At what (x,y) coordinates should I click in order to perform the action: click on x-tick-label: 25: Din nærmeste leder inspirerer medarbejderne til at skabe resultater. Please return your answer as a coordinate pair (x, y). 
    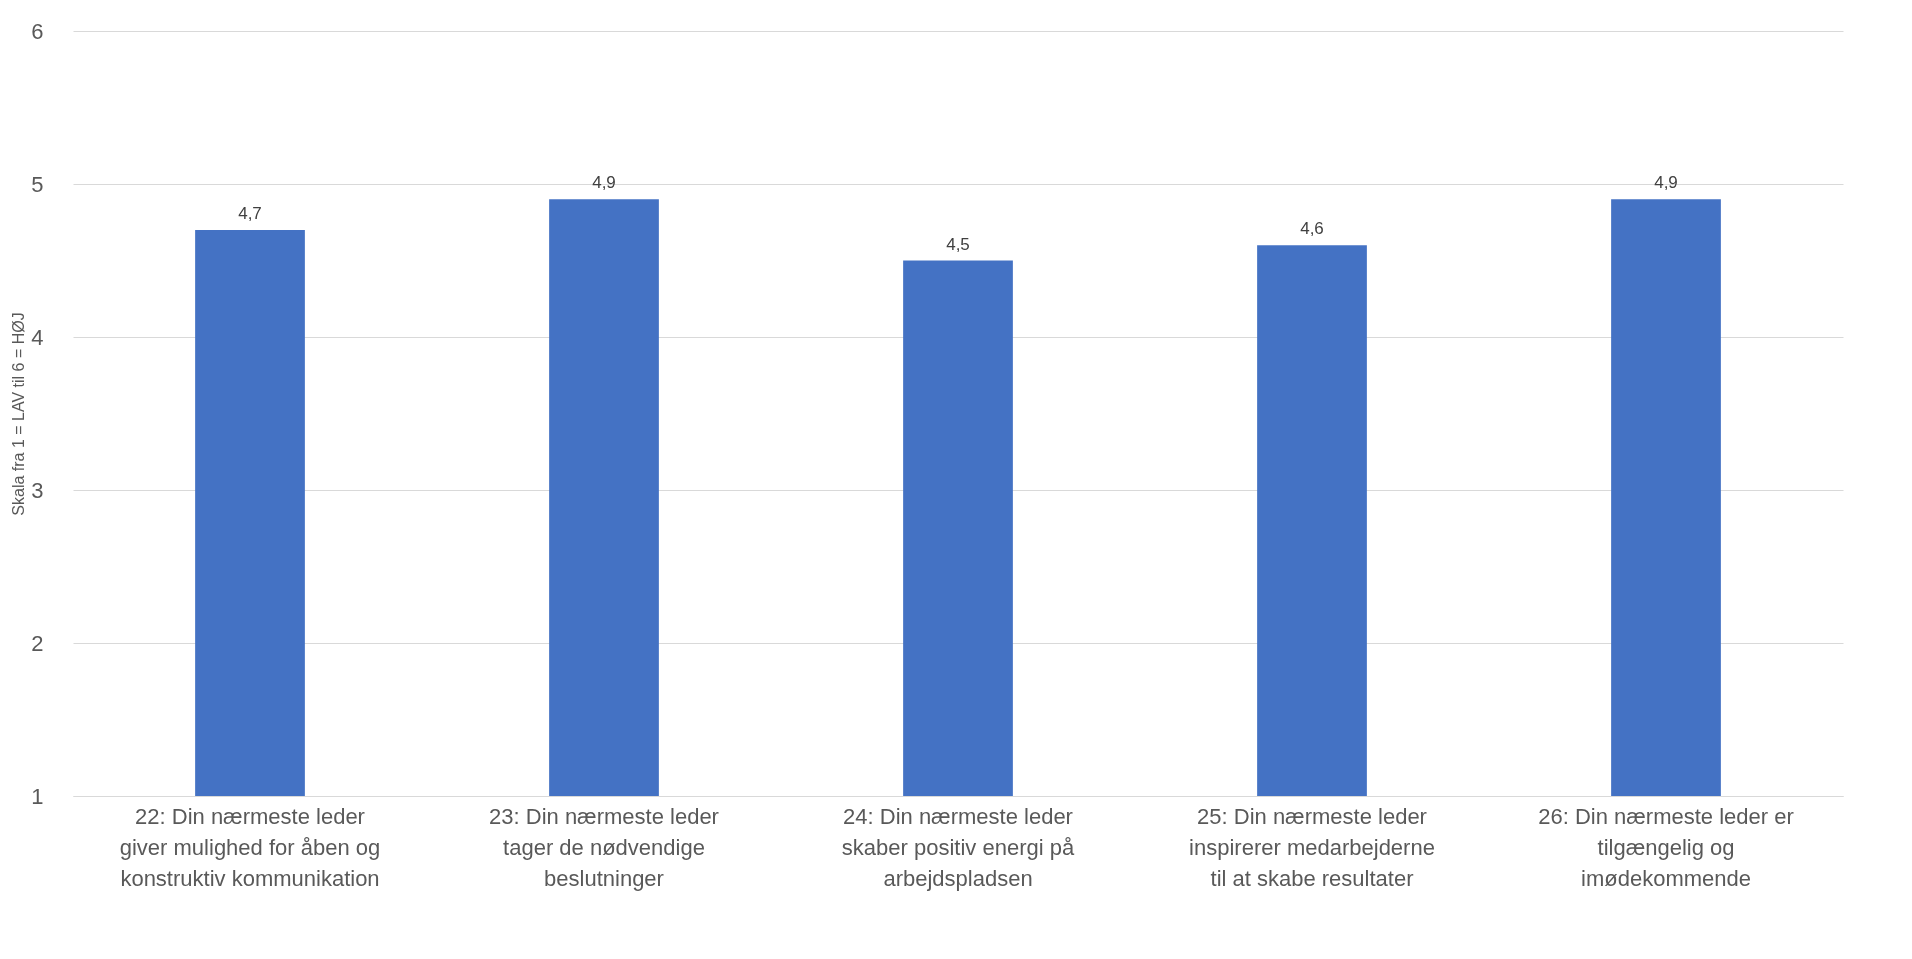
    Looking at the image, I should click on (1312, 847).